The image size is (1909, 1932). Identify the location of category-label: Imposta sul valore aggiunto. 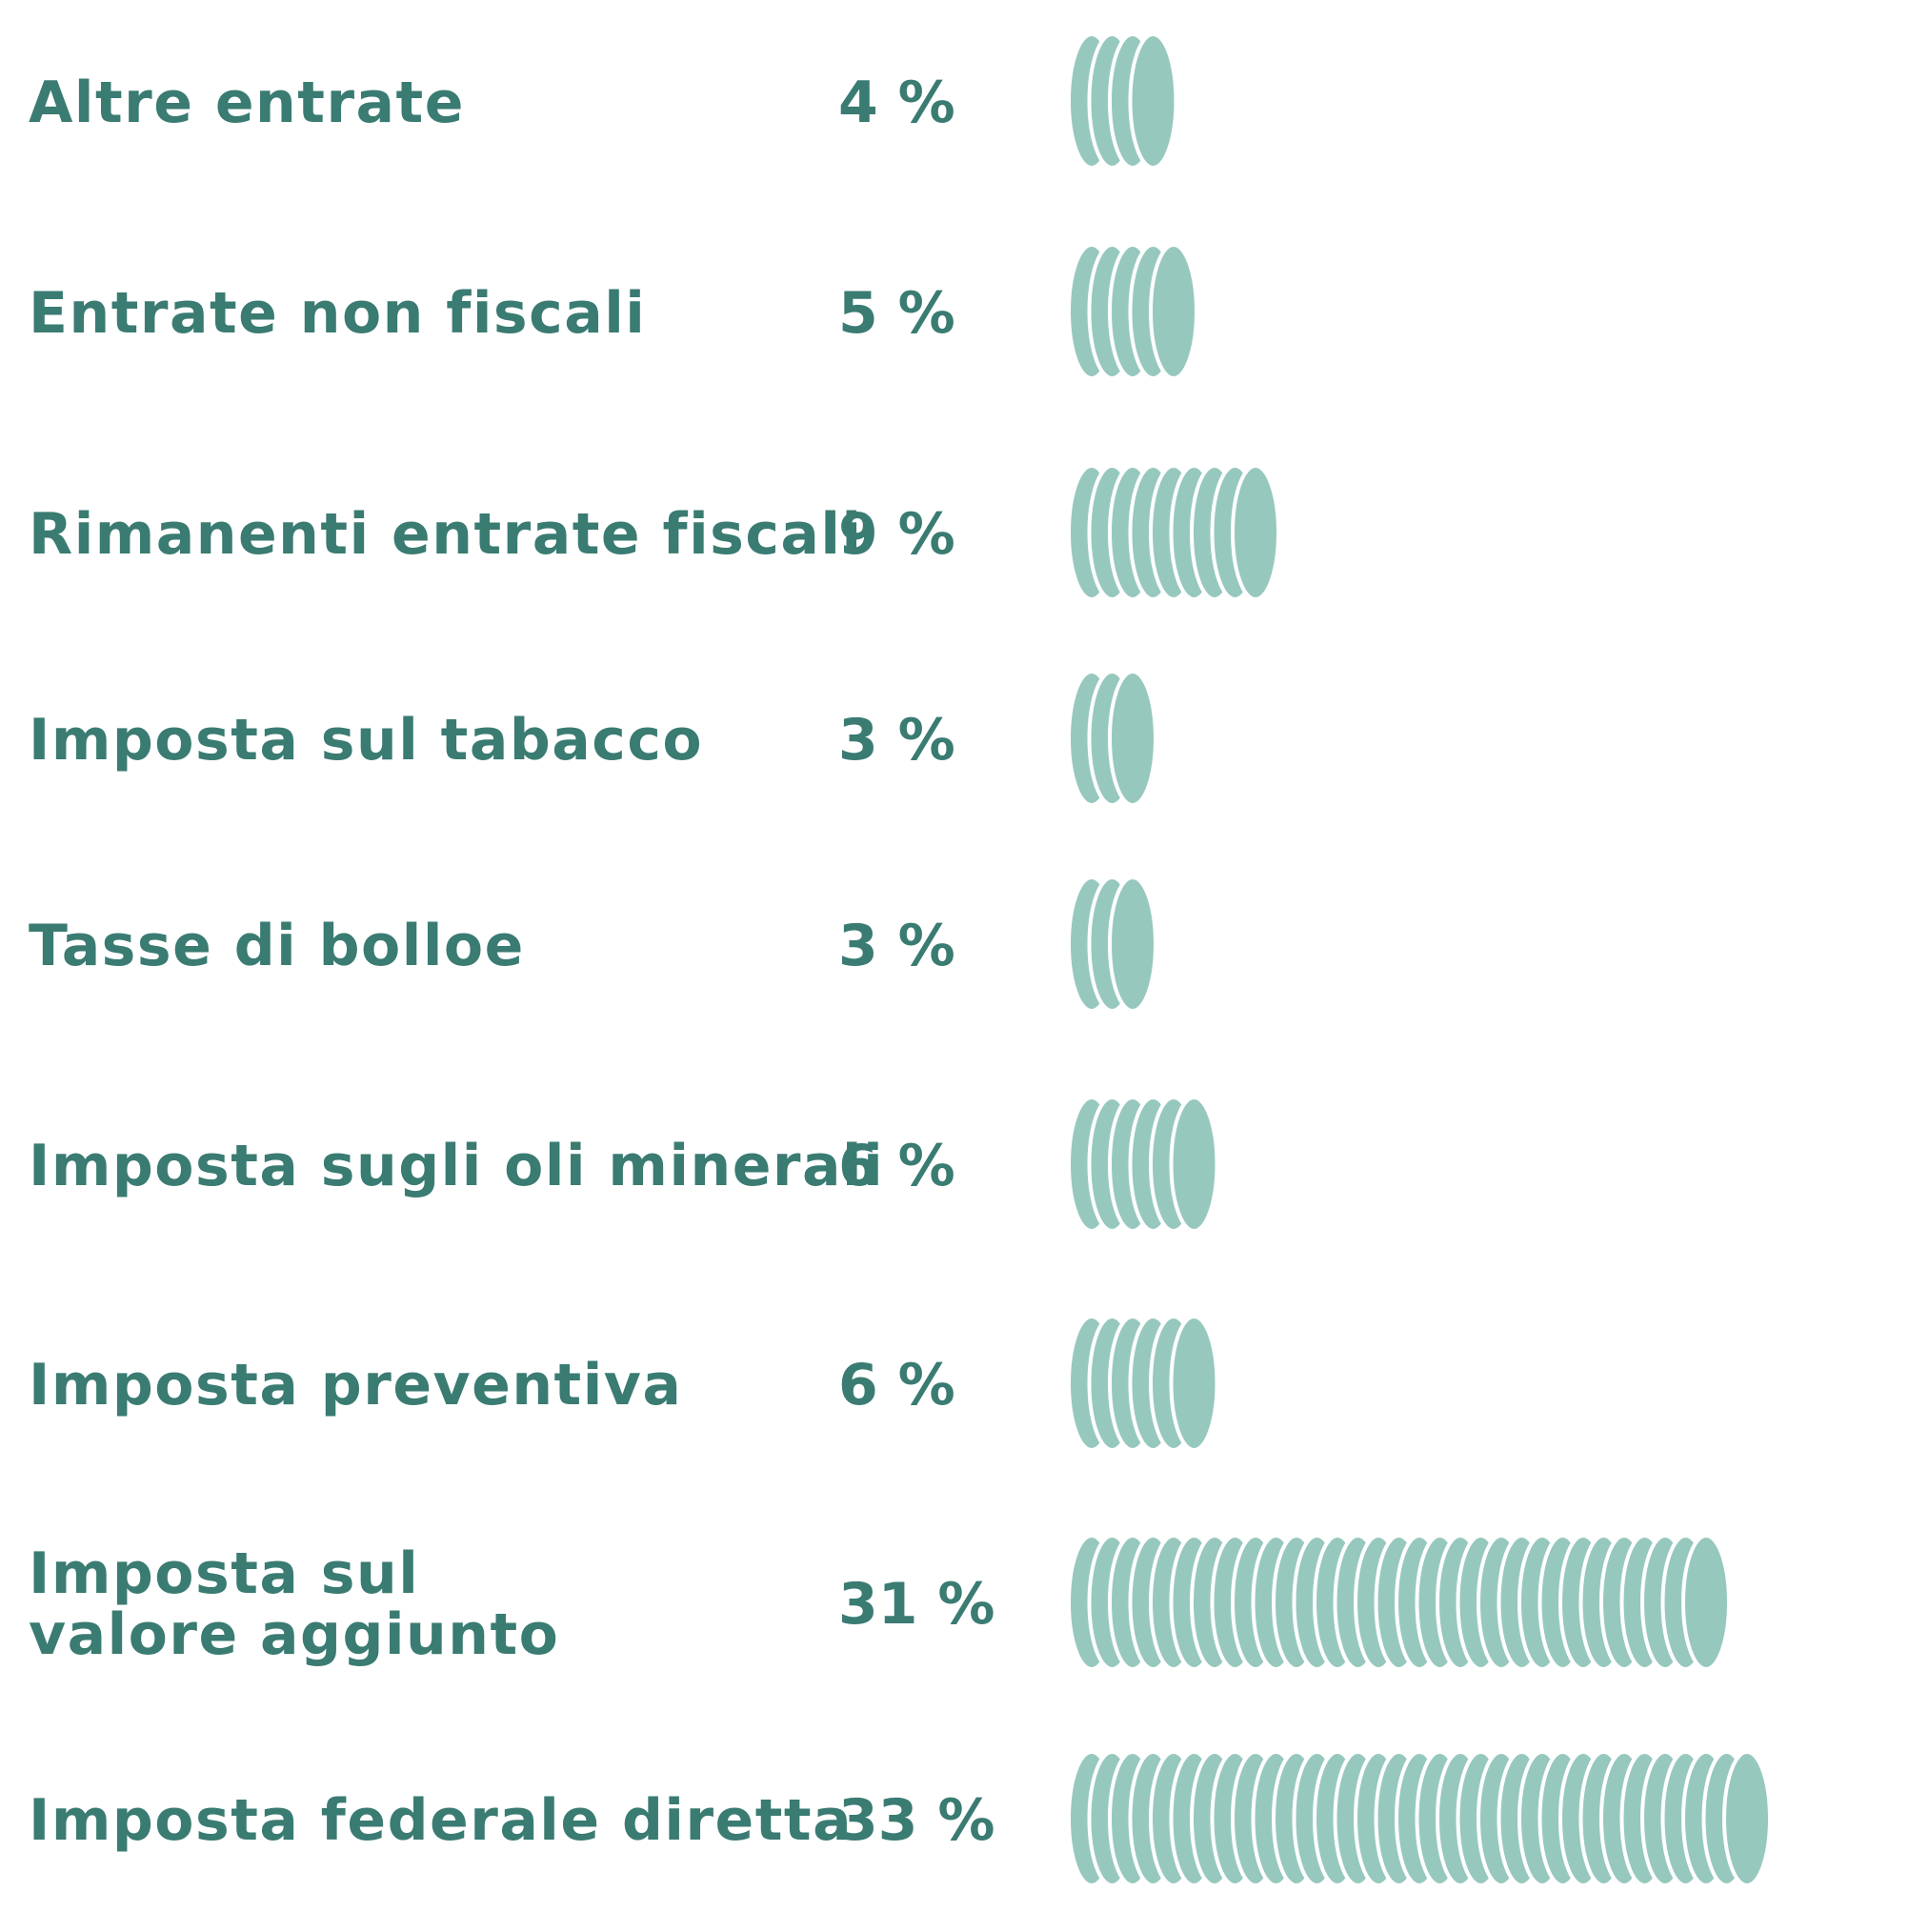
(294, 1604).